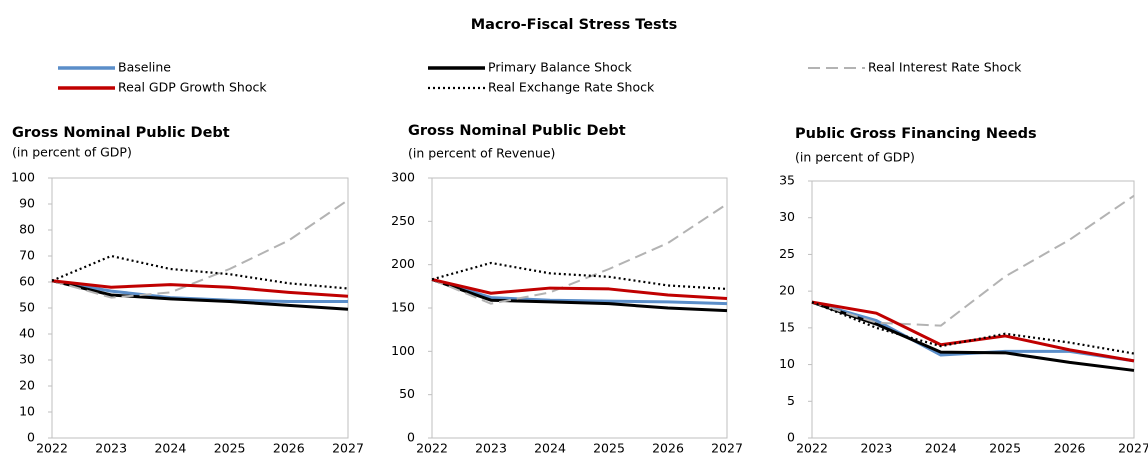  What do you see at coordinates (403, 177) in the screenshot?
I see `y-tick-label: 300` at bounding box center [403, 177].